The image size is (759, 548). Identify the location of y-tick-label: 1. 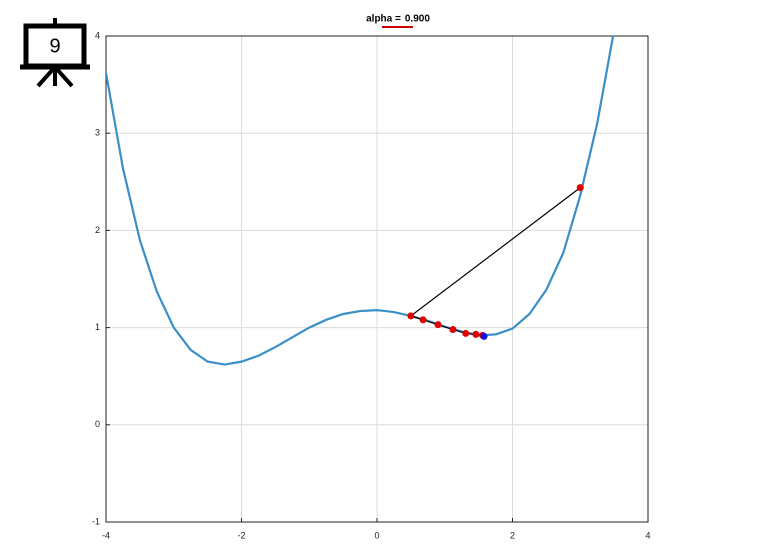
(97, 327).